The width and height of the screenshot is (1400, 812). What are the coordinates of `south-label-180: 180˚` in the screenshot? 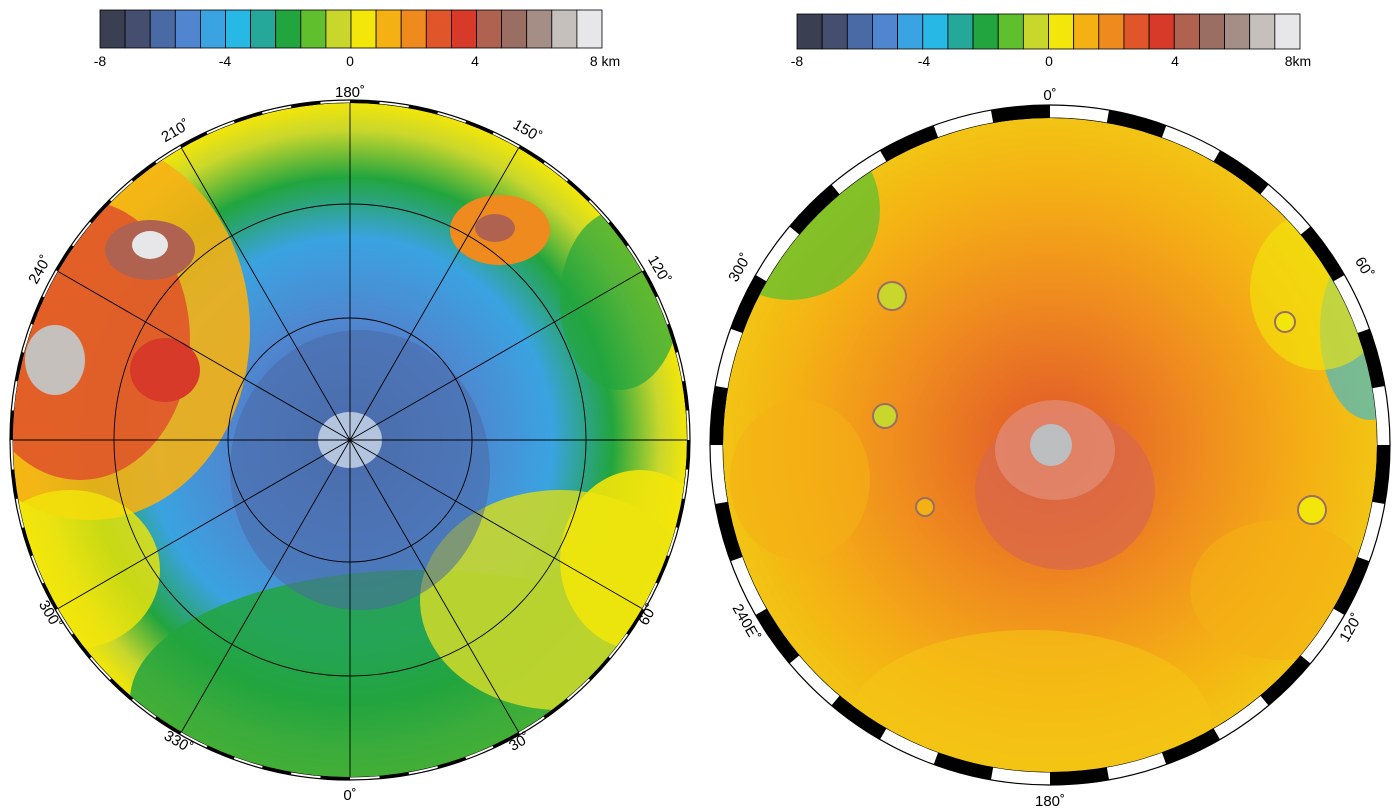 It's located at (1050, 801).